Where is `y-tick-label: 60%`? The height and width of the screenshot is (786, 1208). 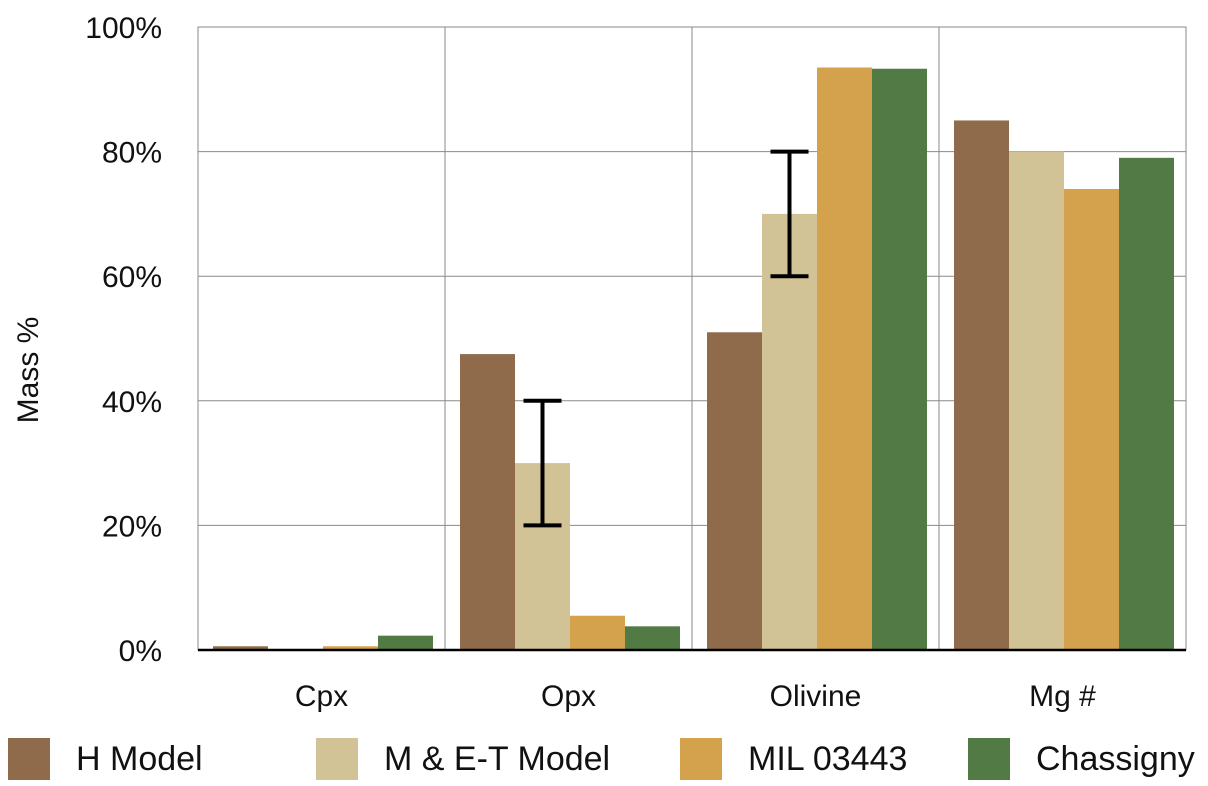 y-tick-label: 60% is located at coordinates (132, 277).